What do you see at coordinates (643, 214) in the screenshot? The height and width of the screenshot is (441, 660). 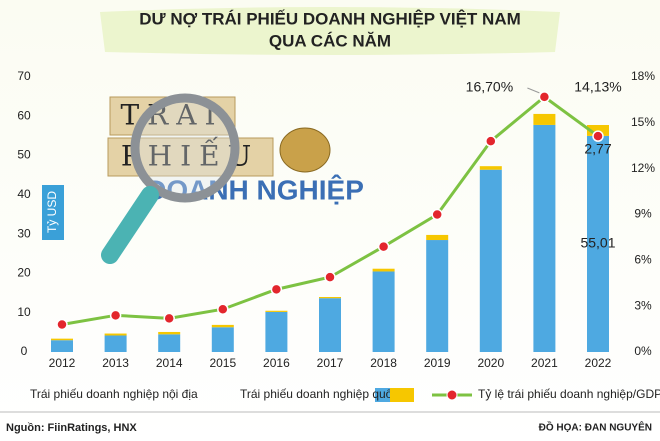 I see `y2-tick-label: 9%` at bounding box center [643, 214].